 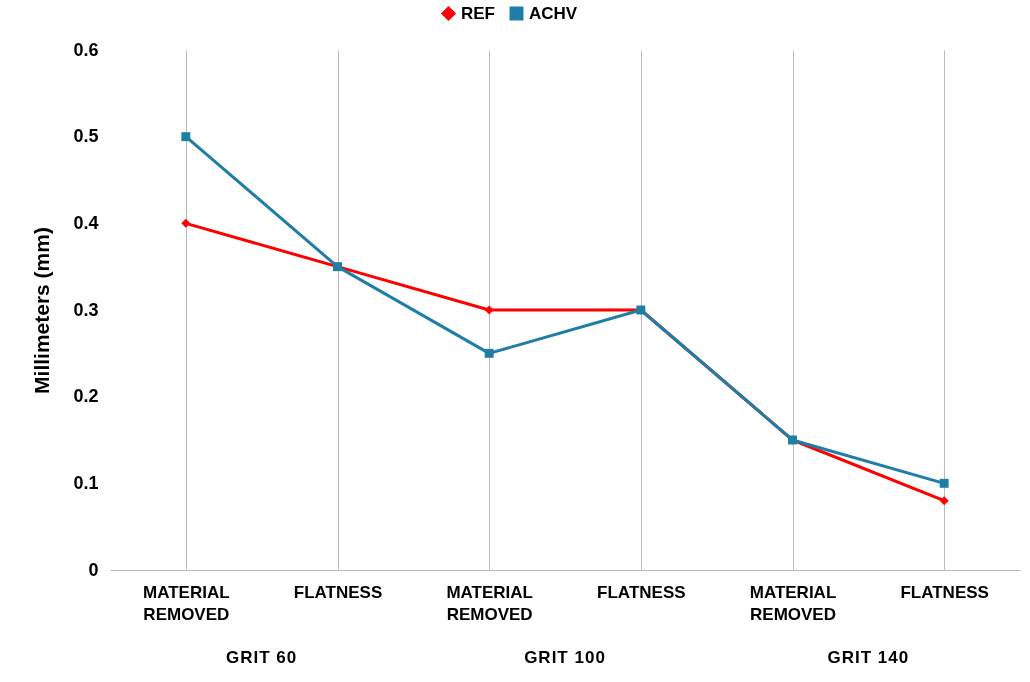 What do you see at coordinates (868, 658) in the screenshot?
I see `text: GRIT 140` at bounding box center [868, 658].